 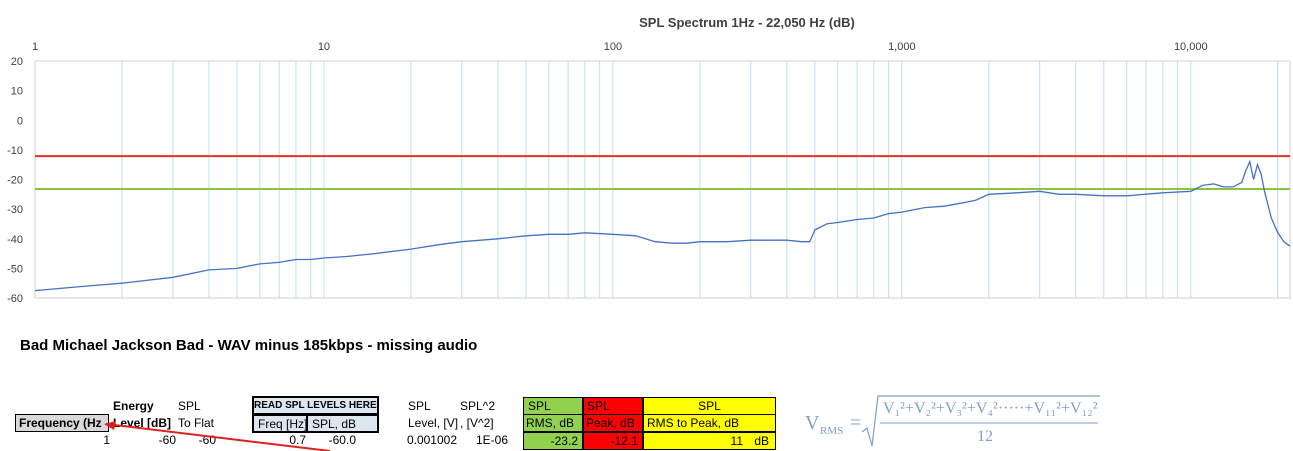 I want to click on x-tick-label: 1, so click(x=35, y=47).